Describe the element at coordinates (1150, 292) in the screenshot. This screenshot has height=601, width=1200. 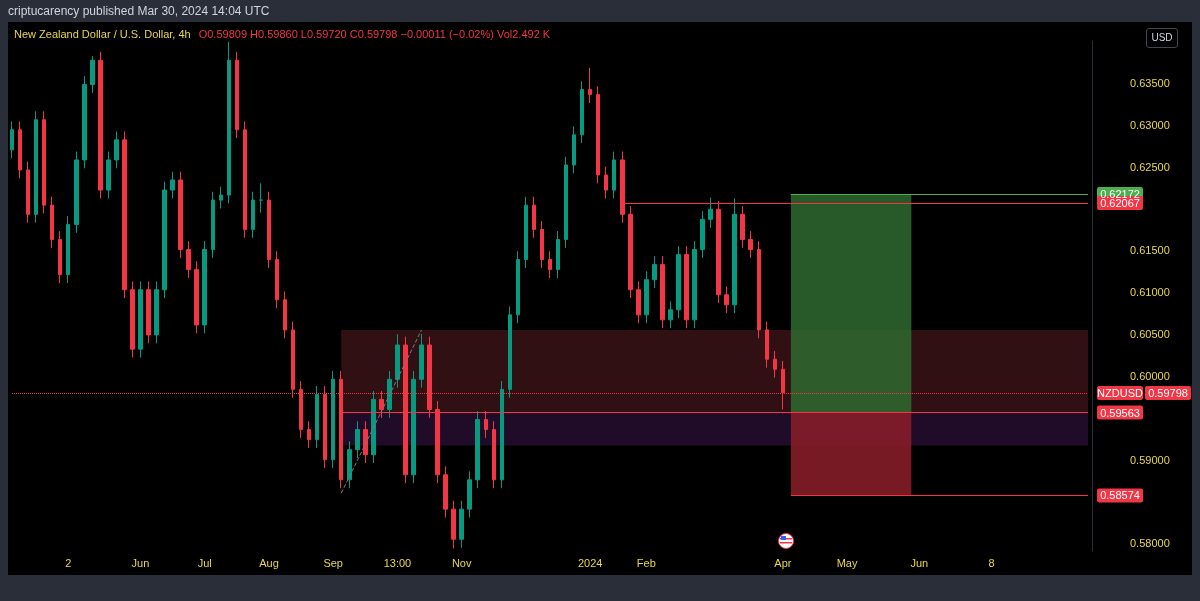
I see `y-tick-label: 0.61000` at that location.